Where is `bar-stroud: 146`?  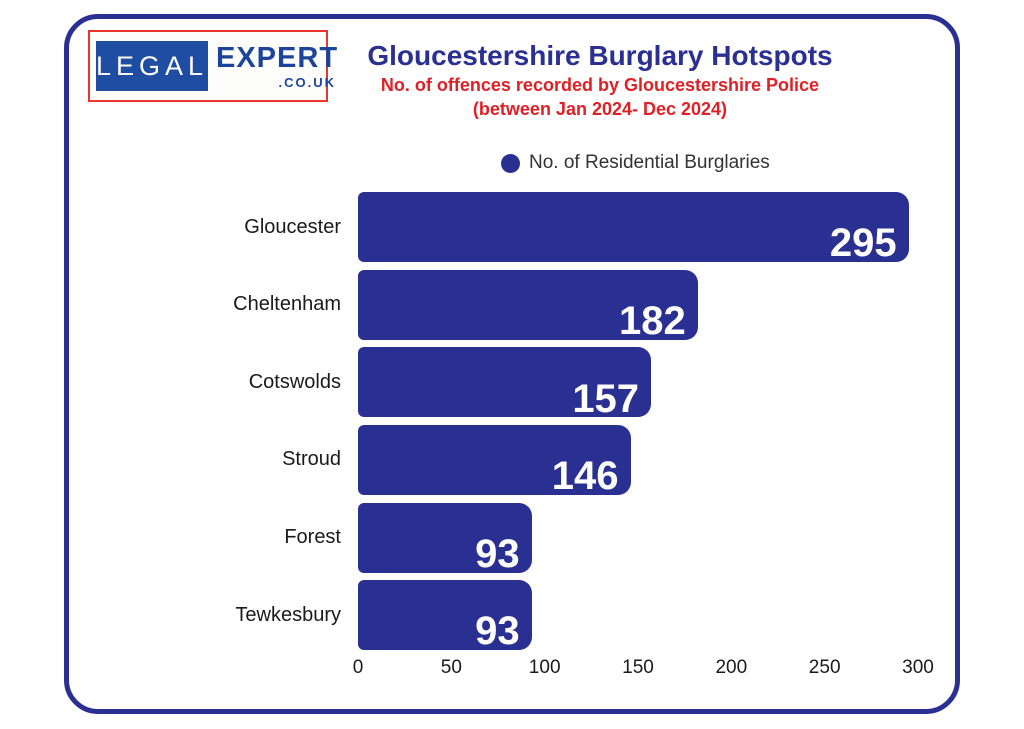 bar-stroud: 146 is located at coordinates (494, 461).